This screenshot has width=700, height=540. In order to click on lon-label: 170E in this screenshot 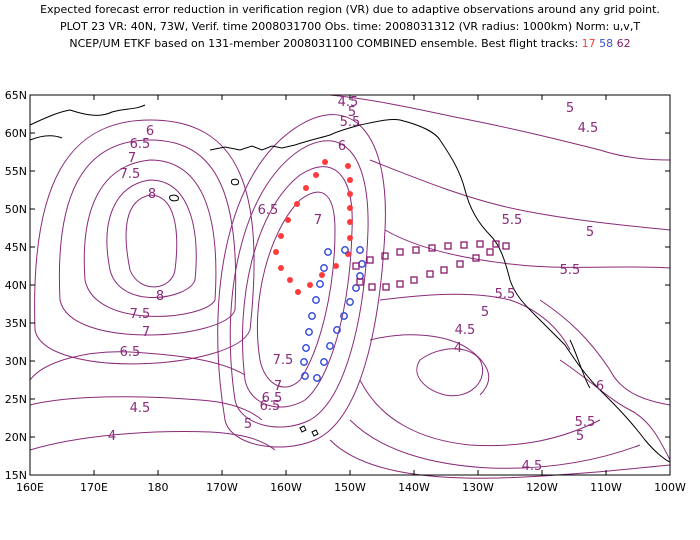, I will do `click(94, 487)`.